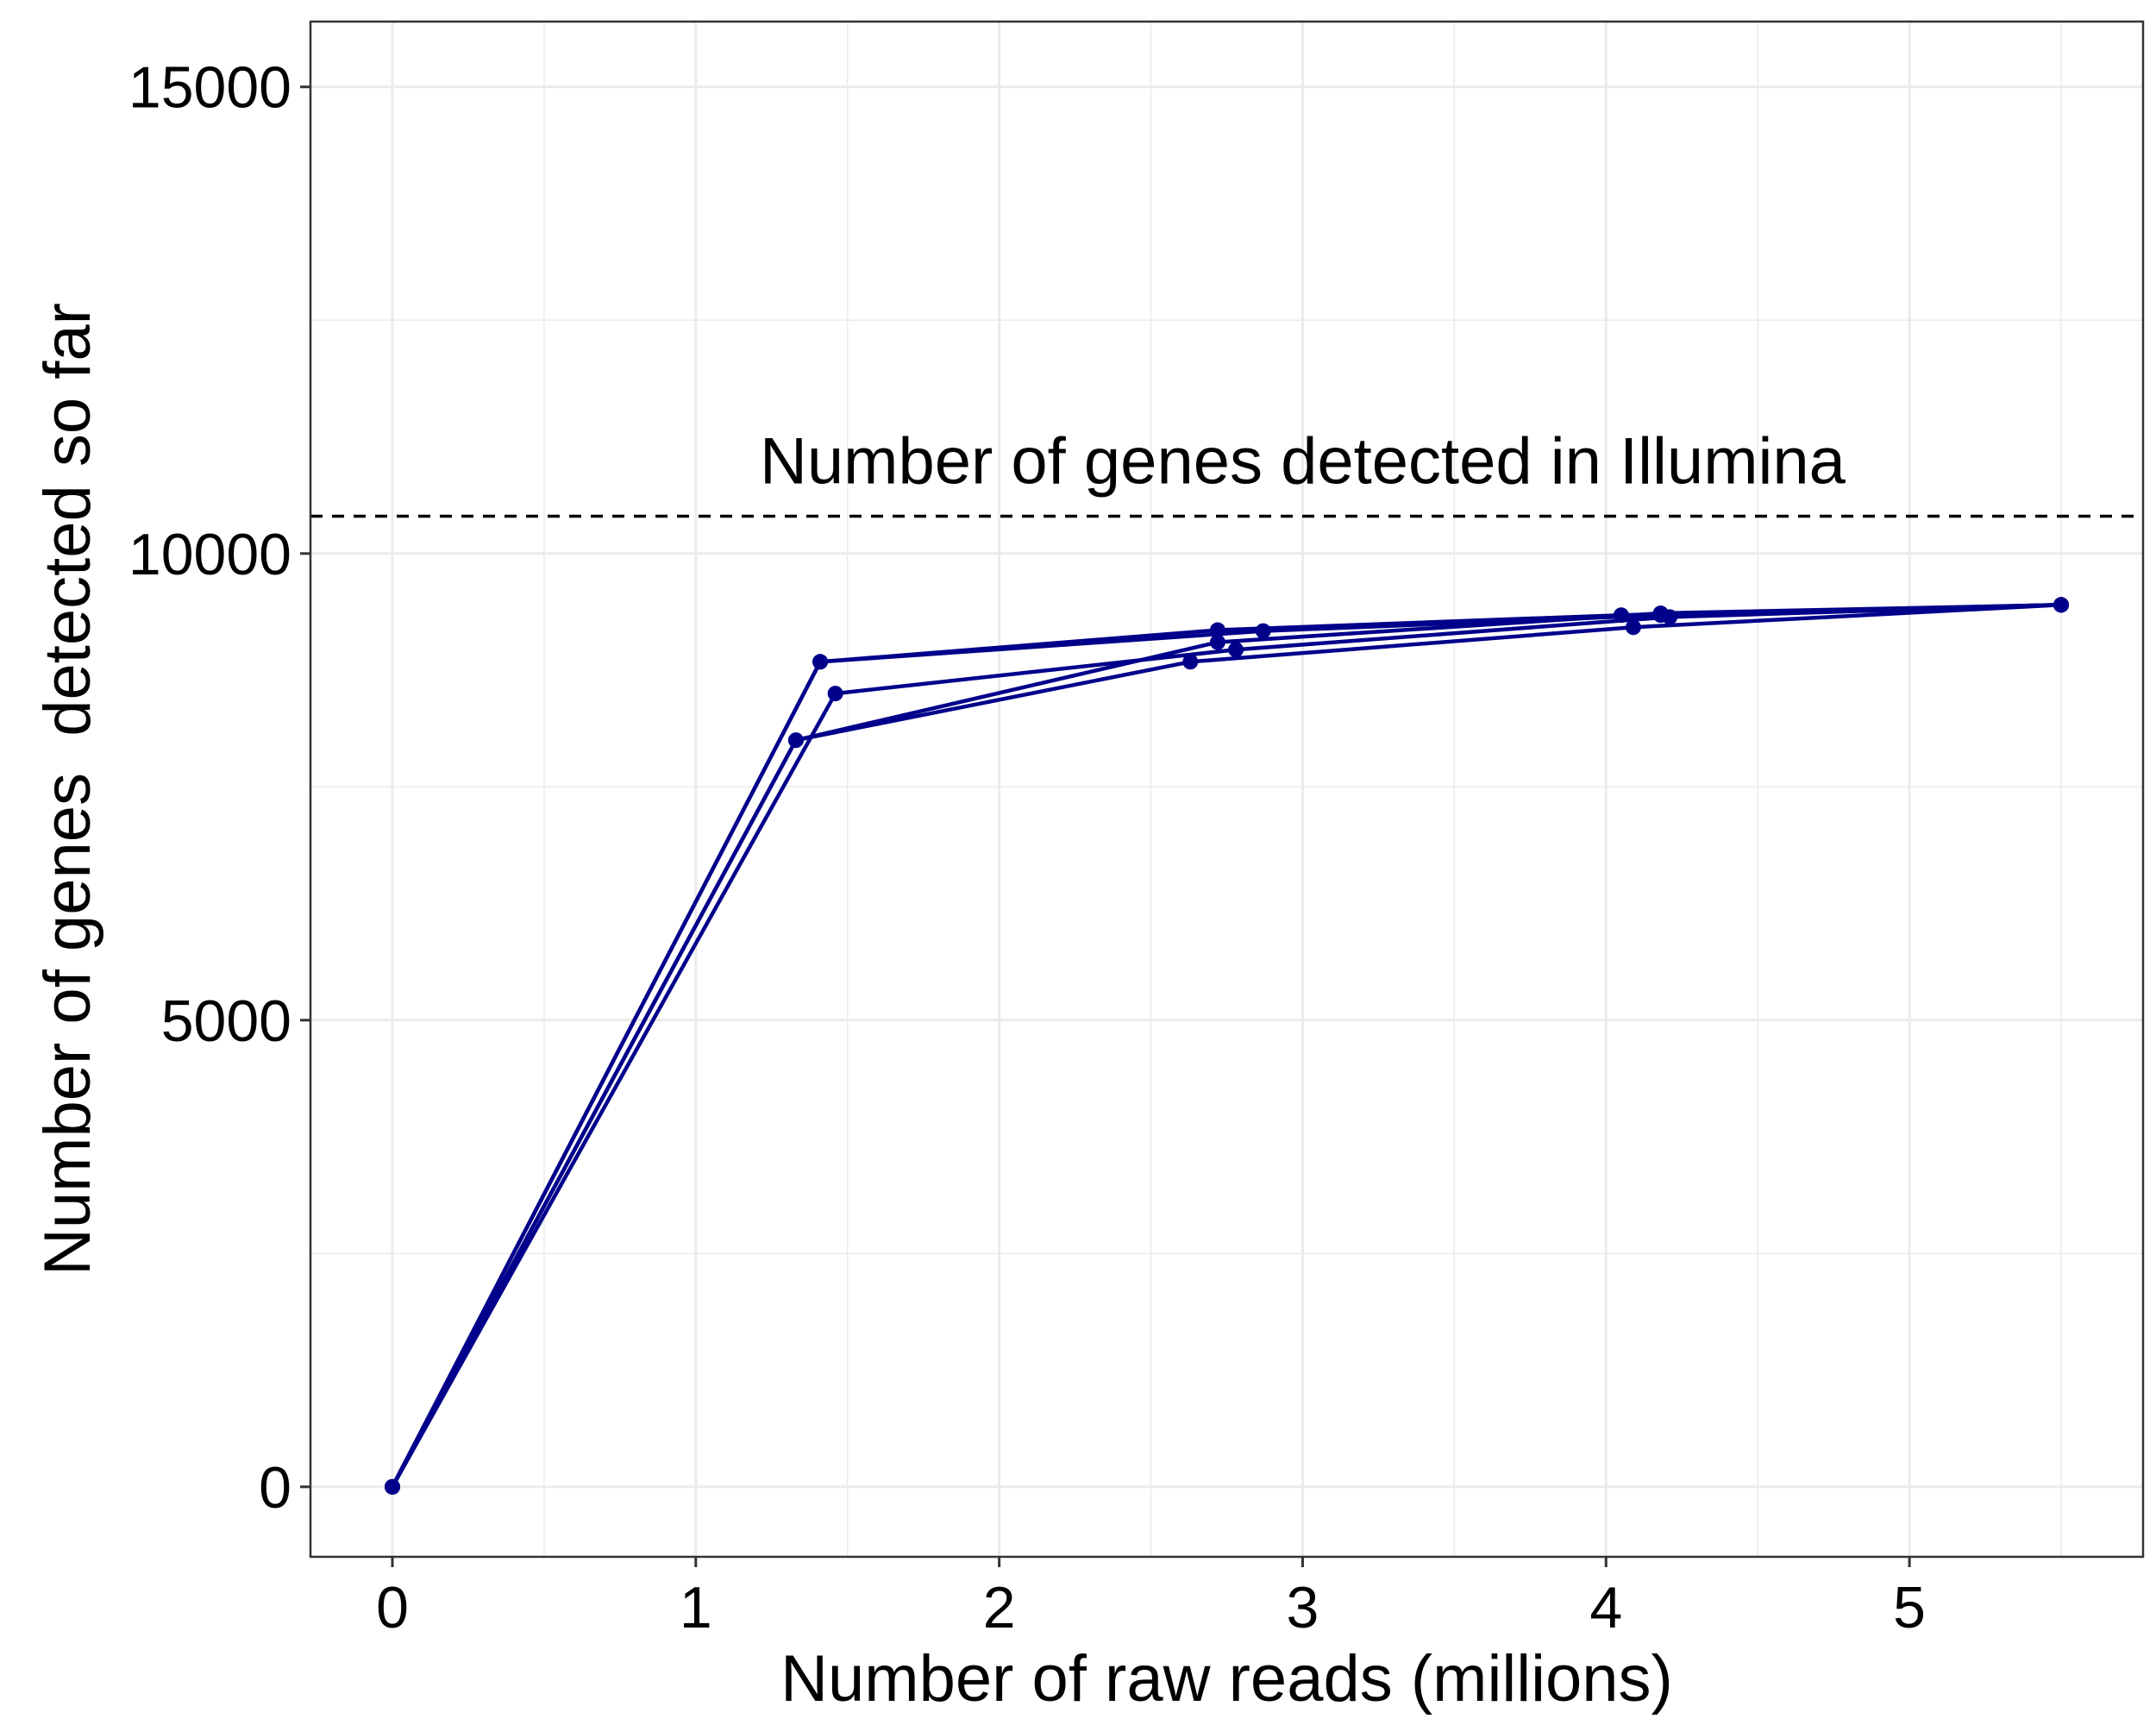 The height and width of the screenshot is (1725, 2156). Describe the element at coordinates (67, 790) in the screenshot. I see `y-axis-title: Number of genes detected so far` at that location.